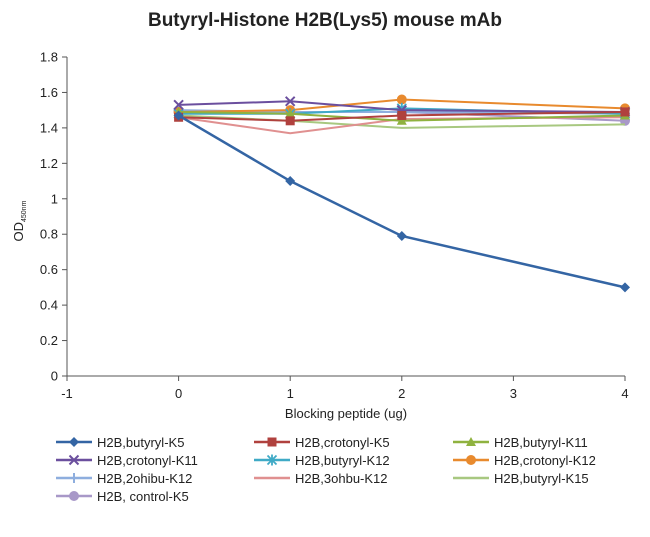  I want to click on y-tick-label: 1.4, so click(49, 127).